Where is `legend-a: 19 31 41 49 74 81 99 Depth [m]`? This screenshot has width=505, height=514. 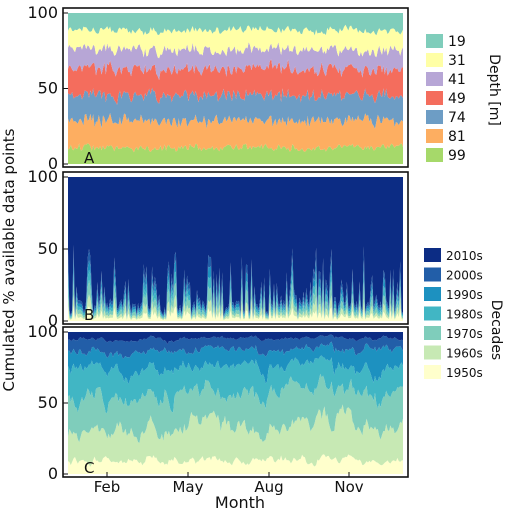
legend-a: 19 31 41 49 74 81 99 Depth [m] is located at coordinates (464, 99).